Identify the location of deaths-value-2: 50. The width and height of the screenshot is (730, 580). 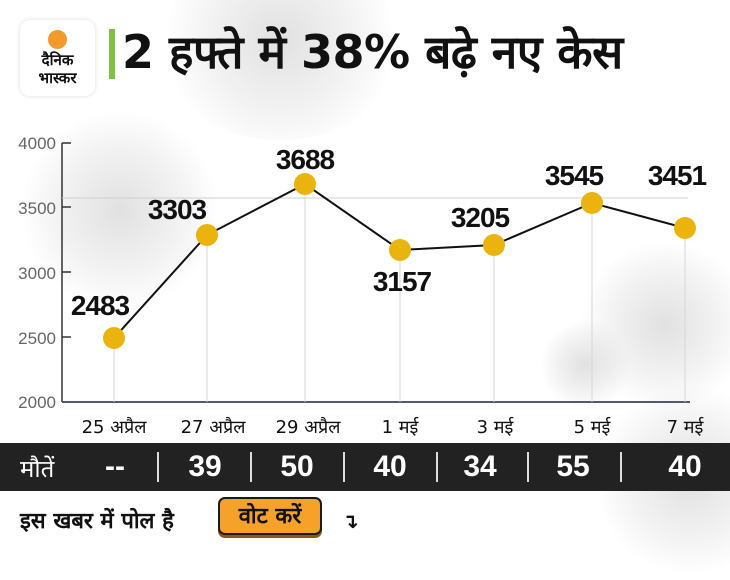
(297, 466).